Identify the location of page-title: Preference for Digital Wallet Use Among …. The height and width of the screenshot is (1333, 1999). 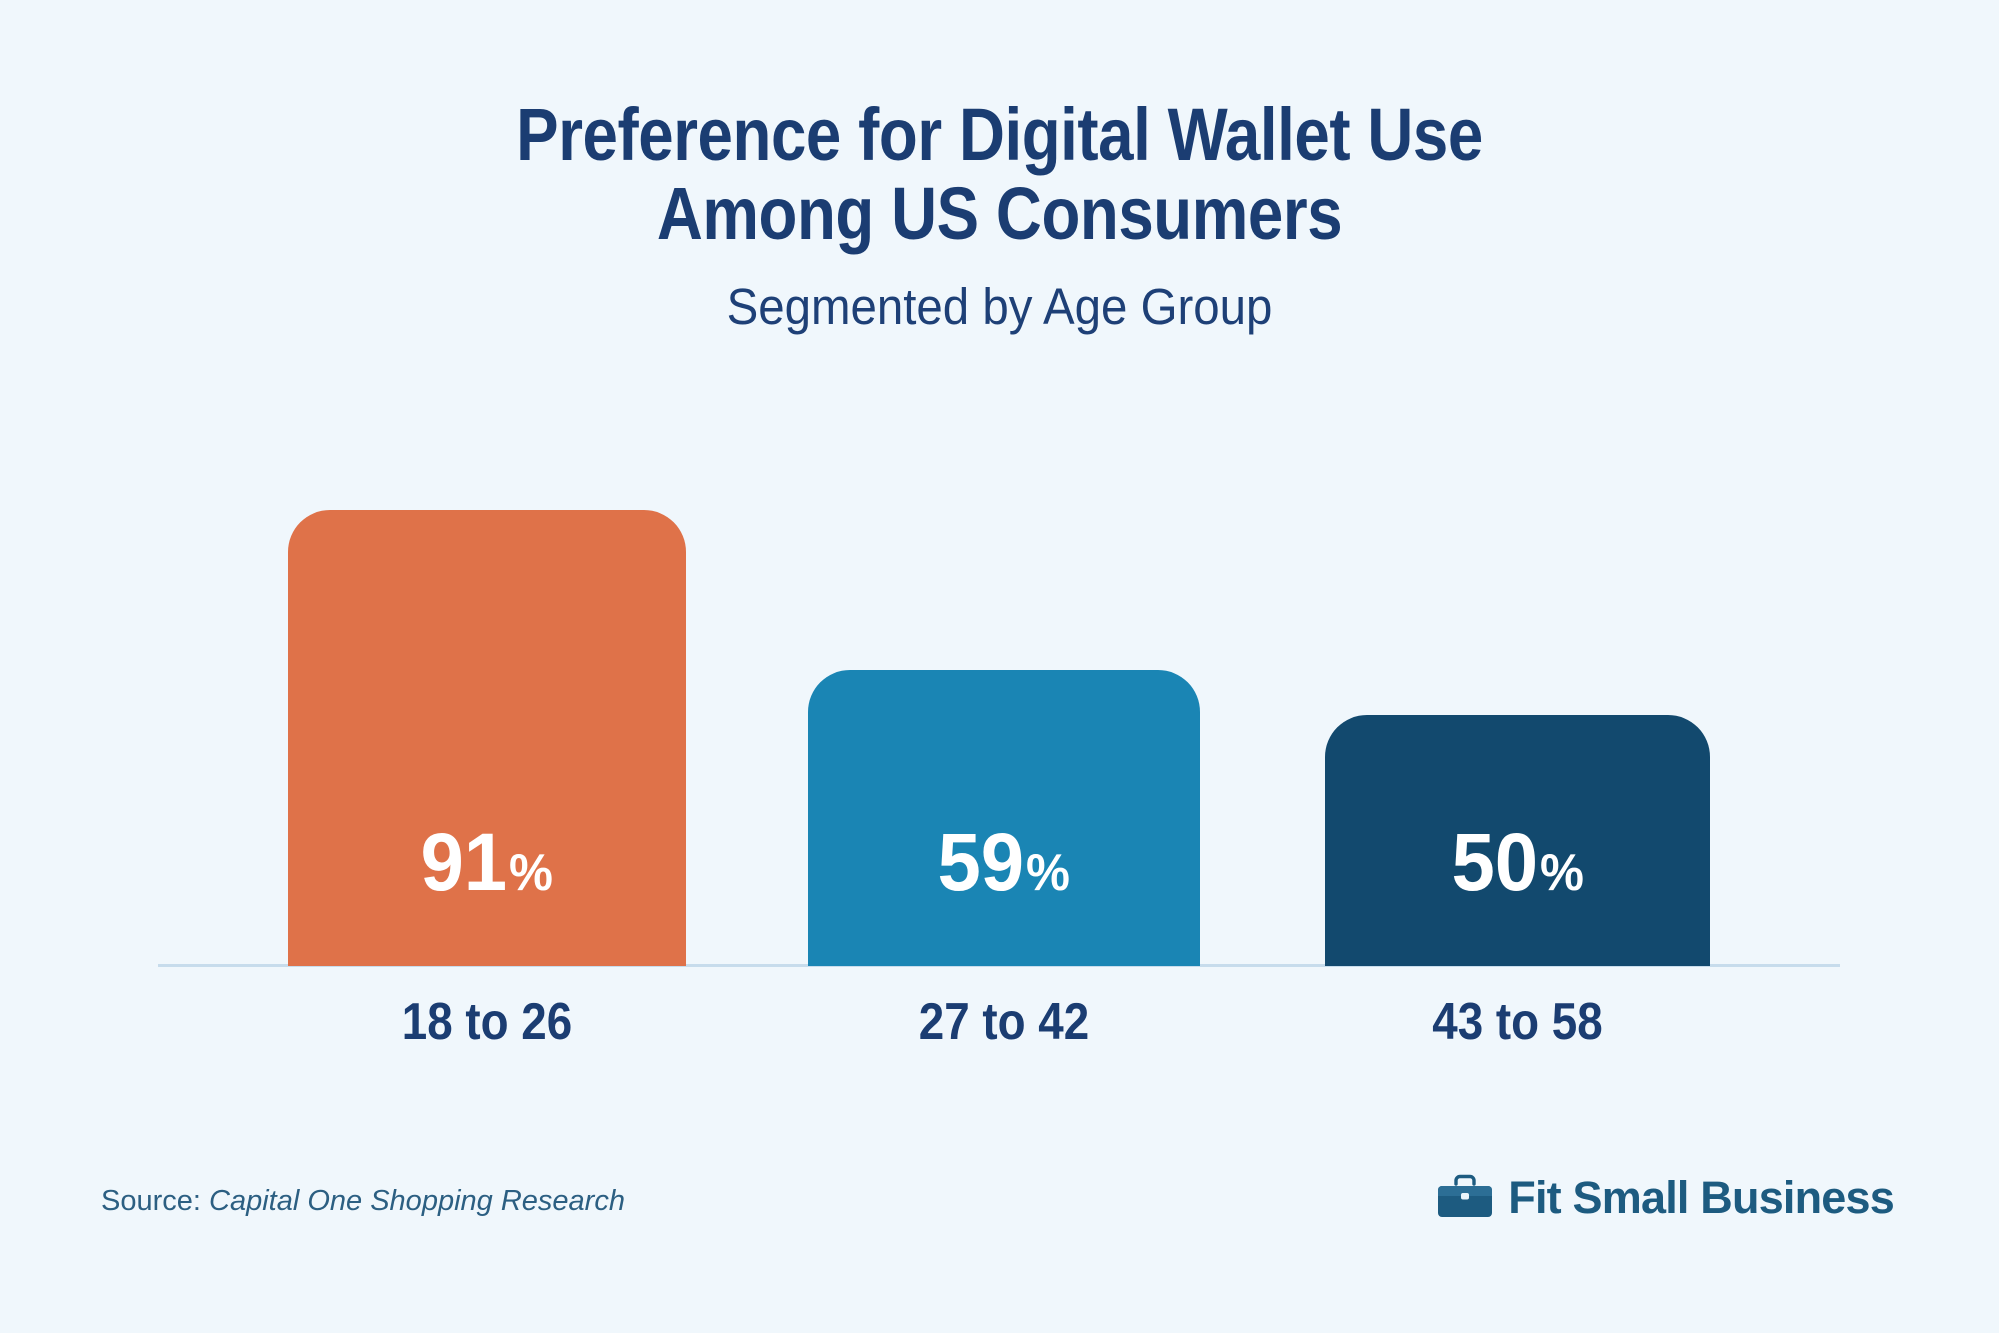
(999, 174).